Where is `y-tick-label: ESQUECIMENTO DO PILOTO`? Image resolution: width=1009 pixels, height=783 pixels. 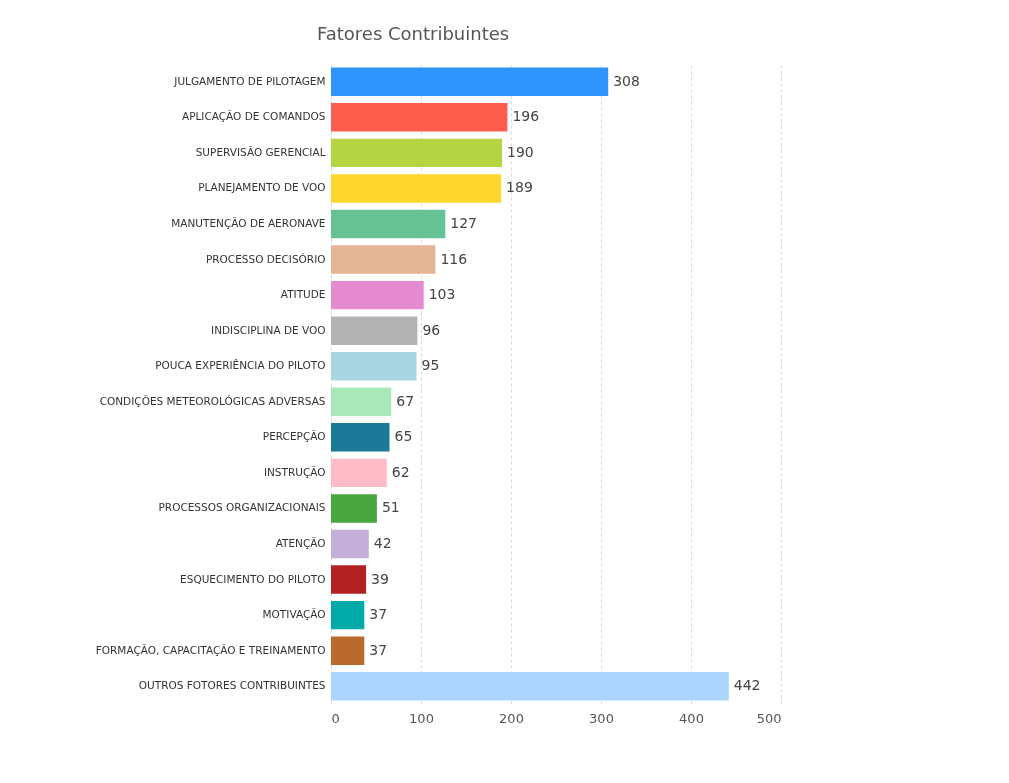
y-tick-label: ESQUECIMENTO DO PILOTO is located at coordinates (253, 578).